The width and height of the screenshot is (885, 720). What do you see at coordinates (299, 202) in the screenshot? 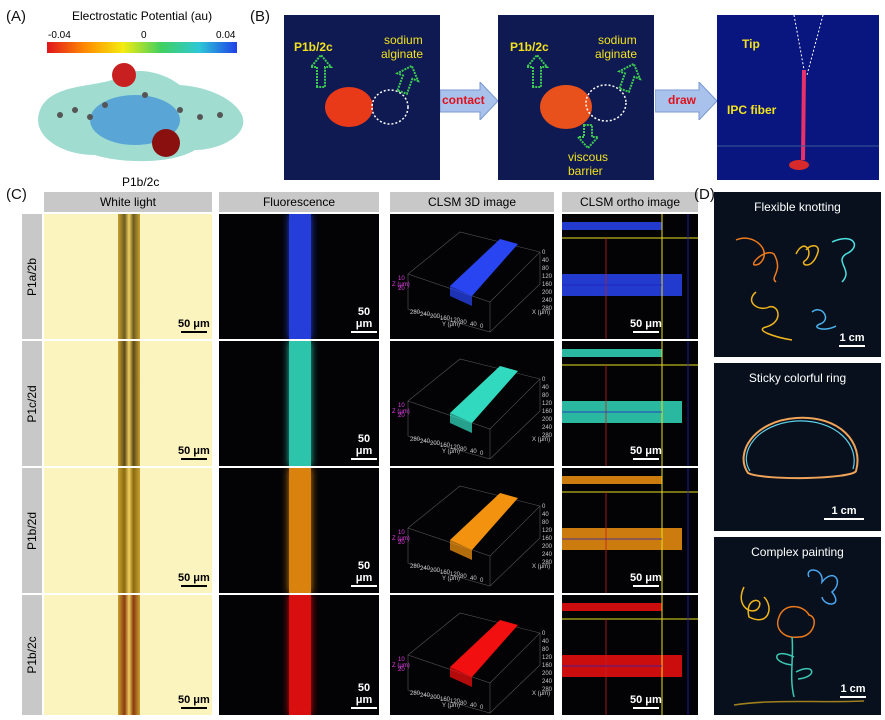
I see `column-header-fluorescence: Fluorescence` at bounding box center [299, 202].